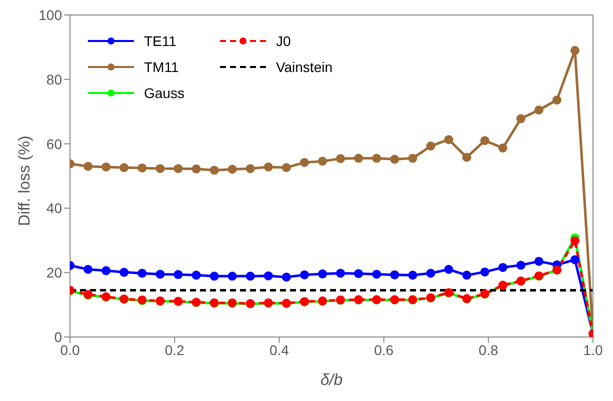 The image size is (613, 401). I want to click on x-tick-label: 0.6, so click(384, 350).